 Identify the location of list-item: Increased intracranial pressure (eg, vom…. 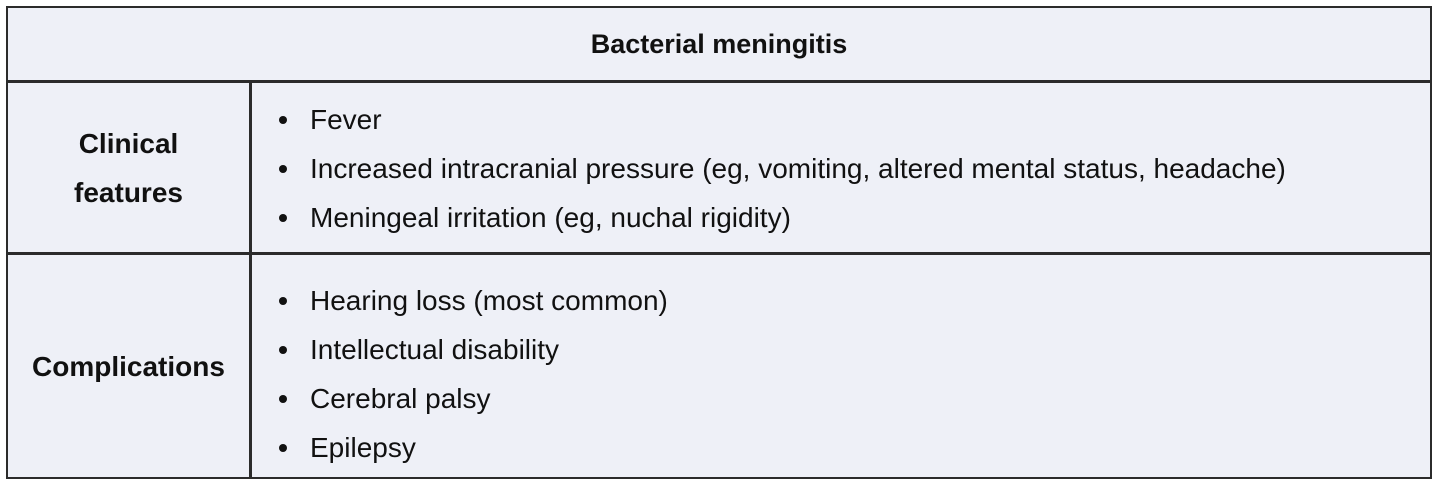
(851, 168).